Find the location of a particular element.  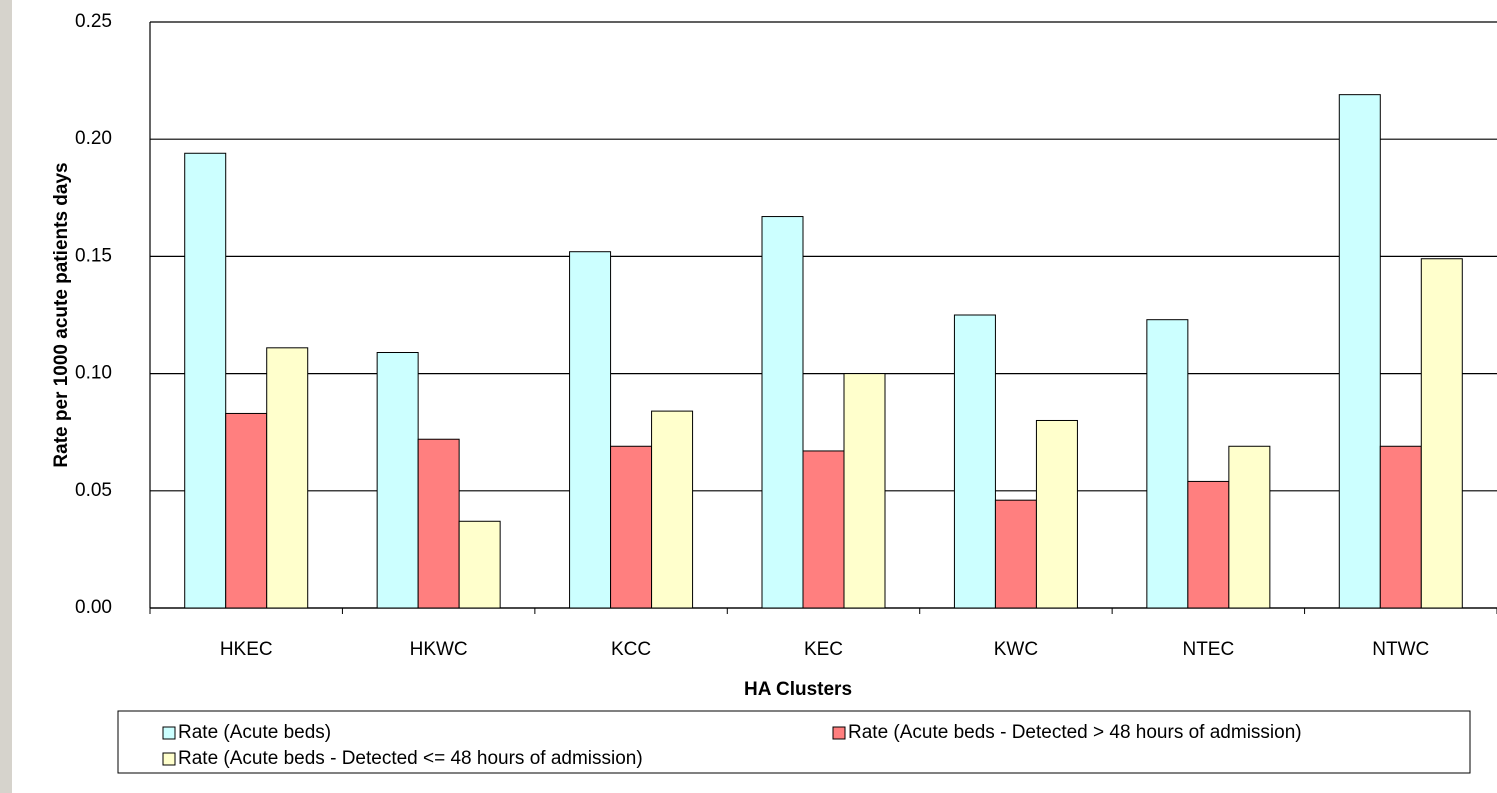

x-tick-label: NTWC is located at coordinates (1400, 649).